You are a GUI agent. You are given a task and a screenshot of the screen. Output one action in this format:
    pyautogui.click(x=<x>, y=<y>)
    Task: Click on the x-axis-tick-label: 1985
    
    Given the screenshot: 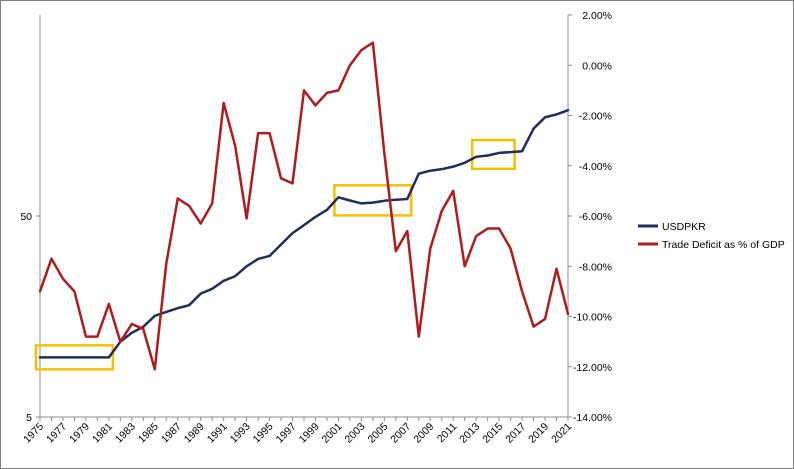 What is the action you would take?
    pyautogui.click(x=148, y=433)
    